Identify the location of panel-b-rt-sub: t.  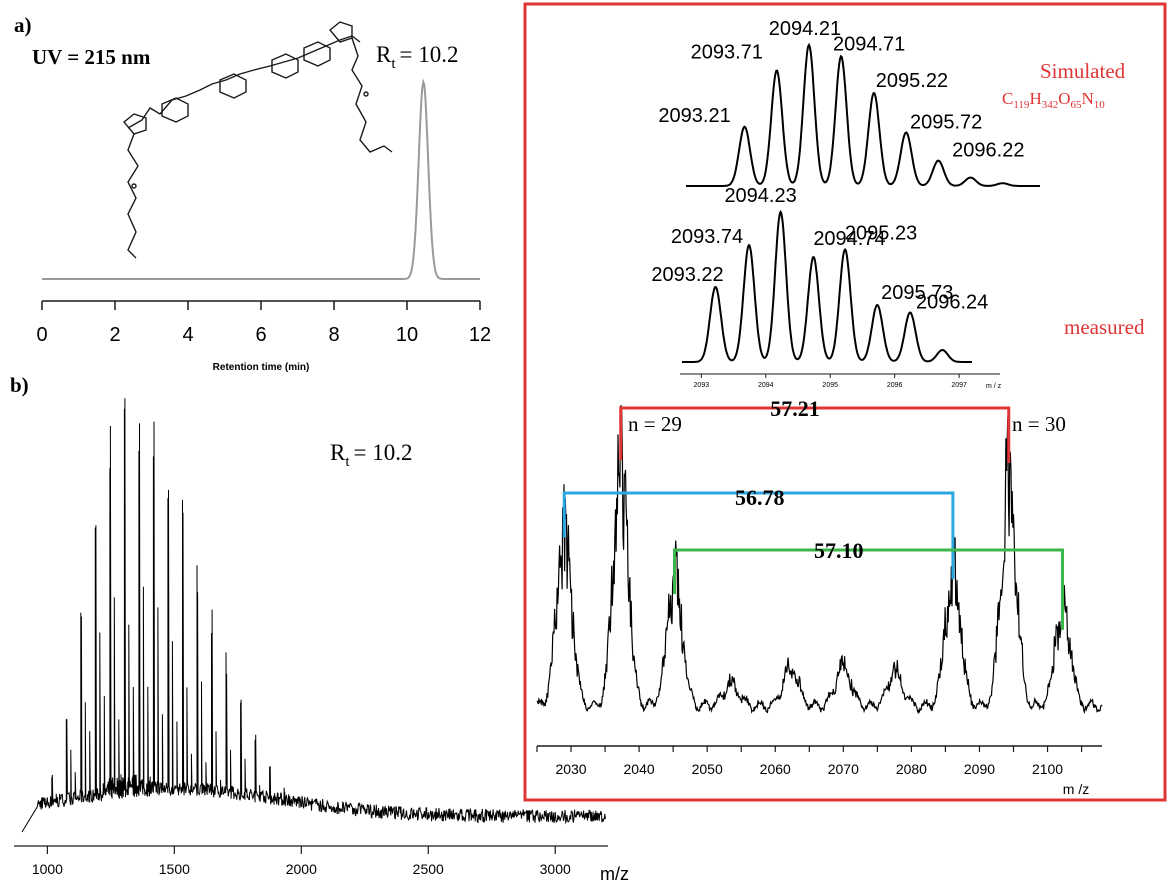
(347, 462).